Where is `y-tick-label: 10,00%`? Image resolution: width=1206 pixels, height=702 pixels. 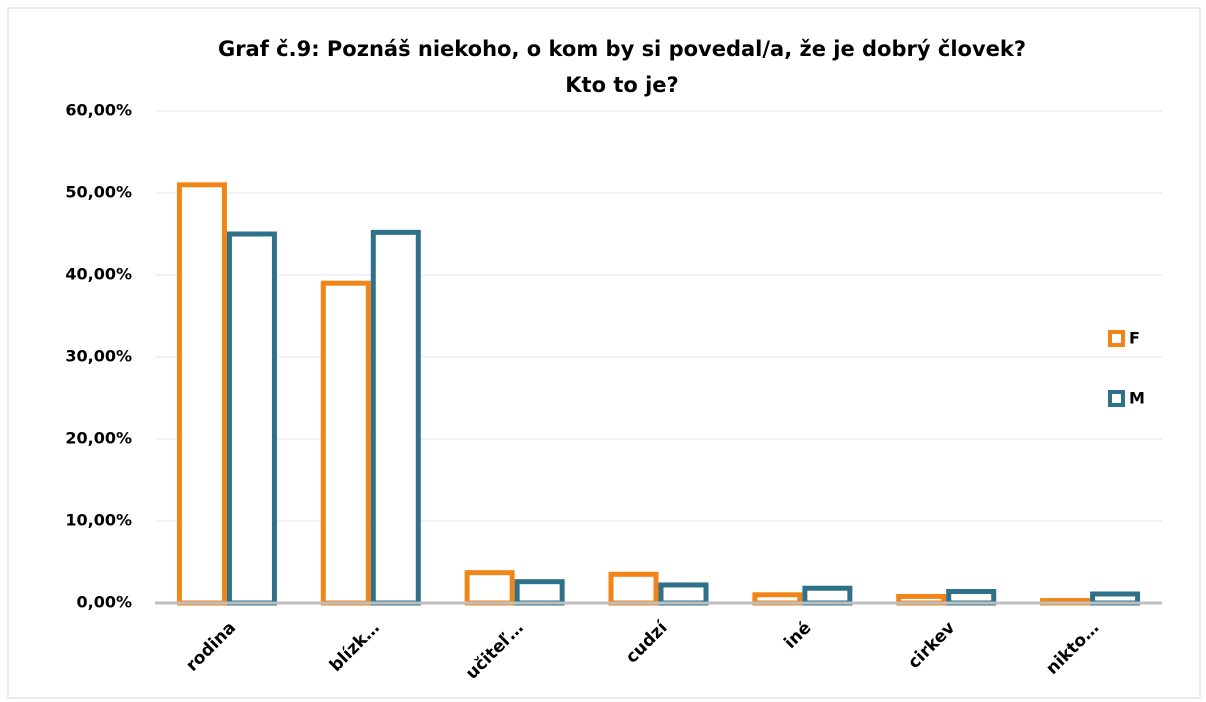 y-tick-label: 10,00% is located at coordinates (98, 520).